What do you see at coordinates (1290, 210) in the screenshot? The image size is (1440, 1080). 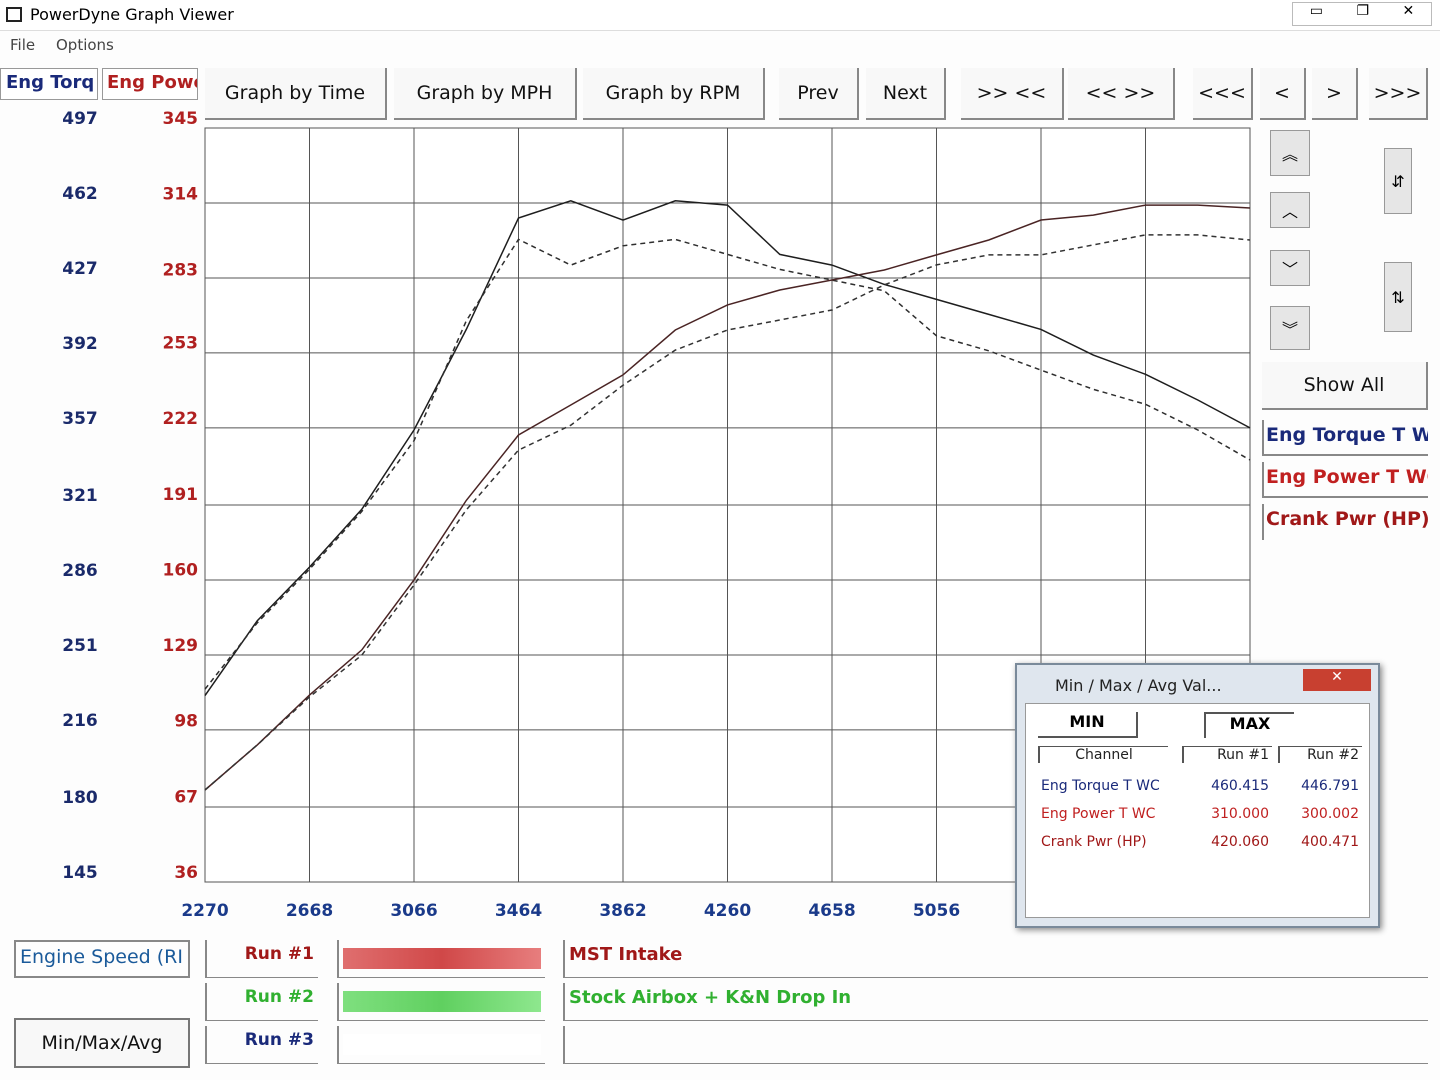 I see `scroll-up: ︿` at bounding box center [1290, 210].